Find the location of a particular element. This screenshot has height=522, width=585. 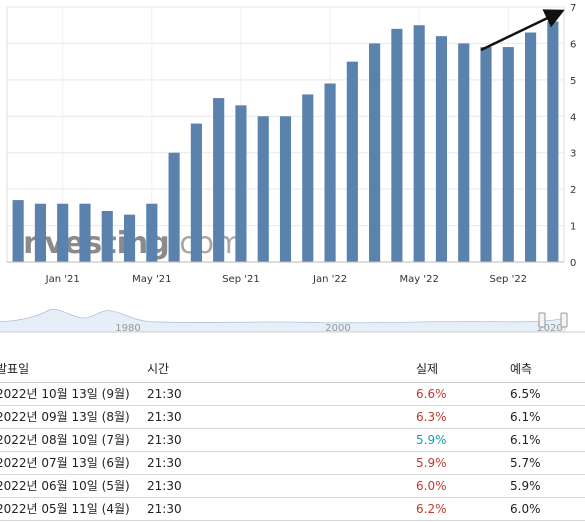

cell-forecast: 5.7% is located at coordinates (525, 463).